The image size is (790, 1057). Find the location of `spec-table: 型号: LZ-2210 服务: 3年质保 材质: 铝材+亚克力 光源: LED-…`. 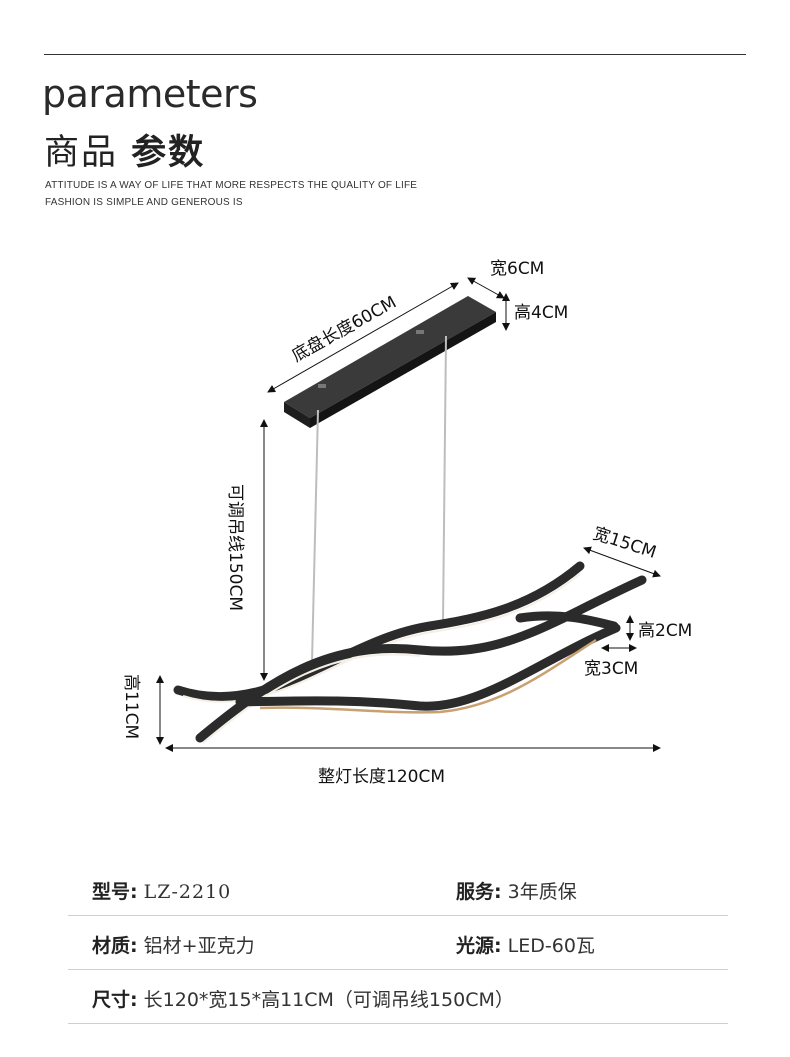

spec-table: 型号: LZ-2210 服务: 3年质保 材质: 铝材+亚克力 光源: LED-… is located at coordinates (398, 943).